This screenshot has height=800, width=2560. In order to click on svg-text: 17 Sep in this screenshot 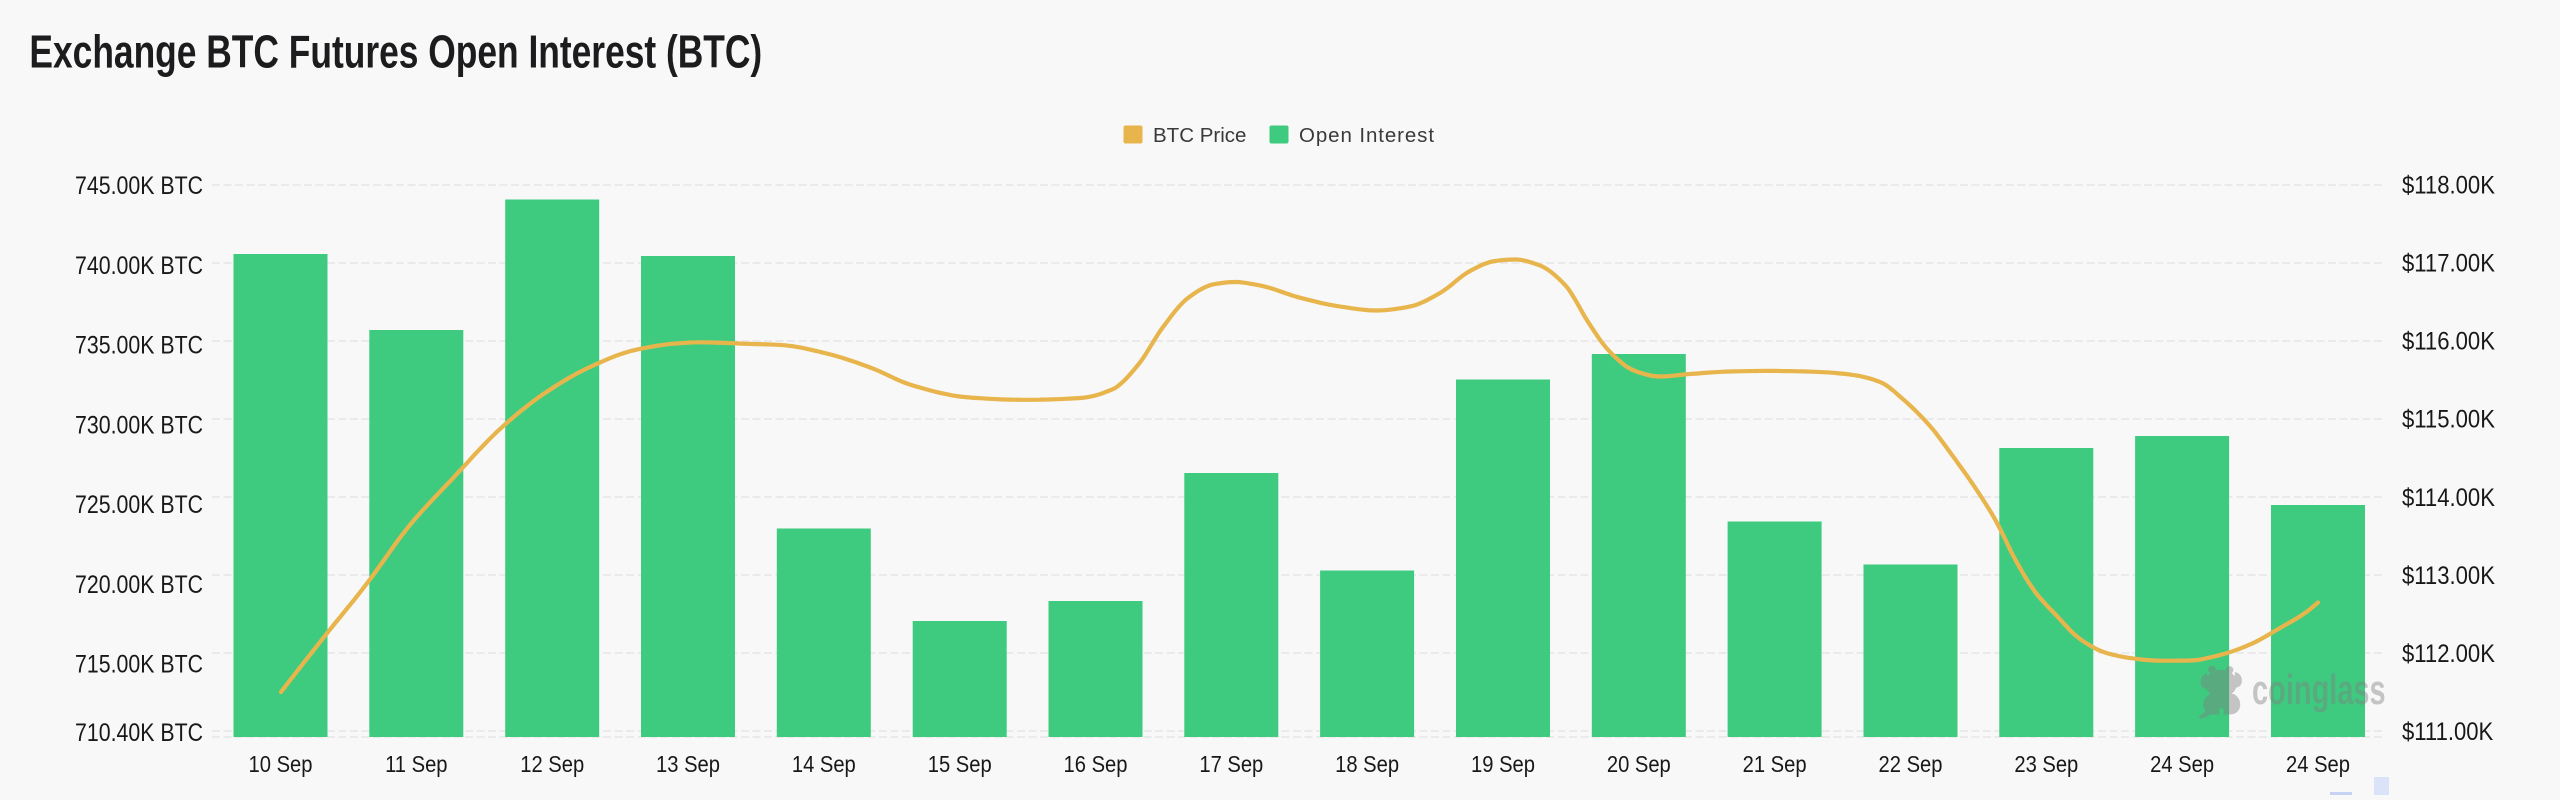, I will do `click(1231, 764)`.